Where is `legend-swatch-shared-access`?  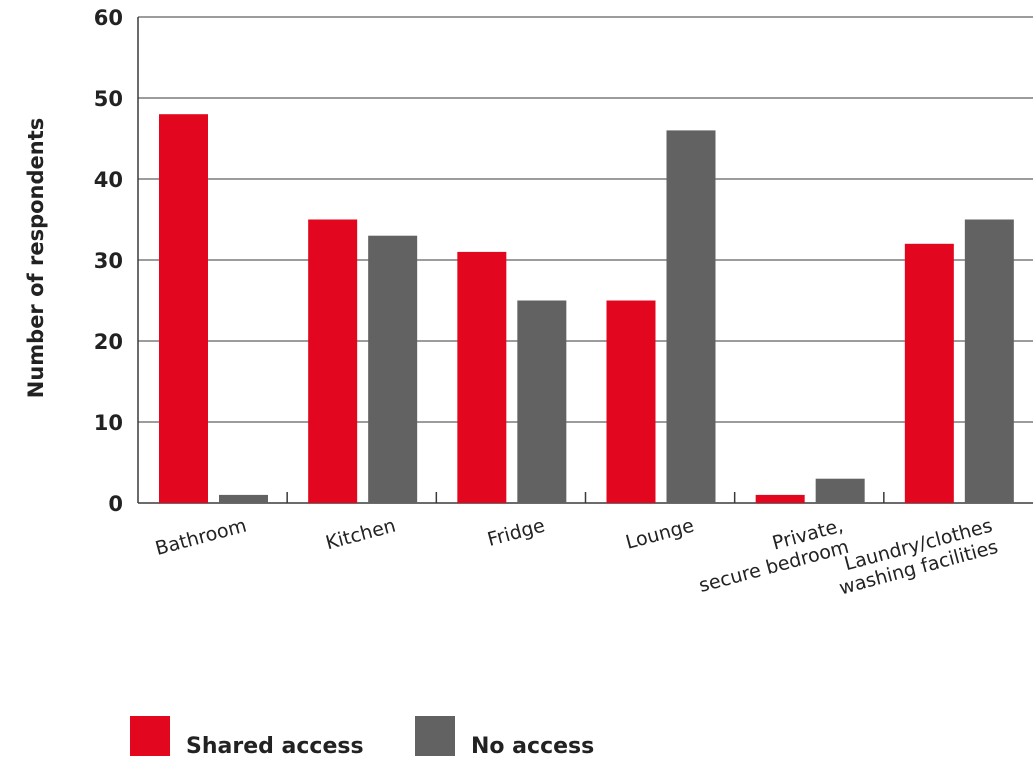 legend-swatch-shared-access is located at coordinates (150, 736).